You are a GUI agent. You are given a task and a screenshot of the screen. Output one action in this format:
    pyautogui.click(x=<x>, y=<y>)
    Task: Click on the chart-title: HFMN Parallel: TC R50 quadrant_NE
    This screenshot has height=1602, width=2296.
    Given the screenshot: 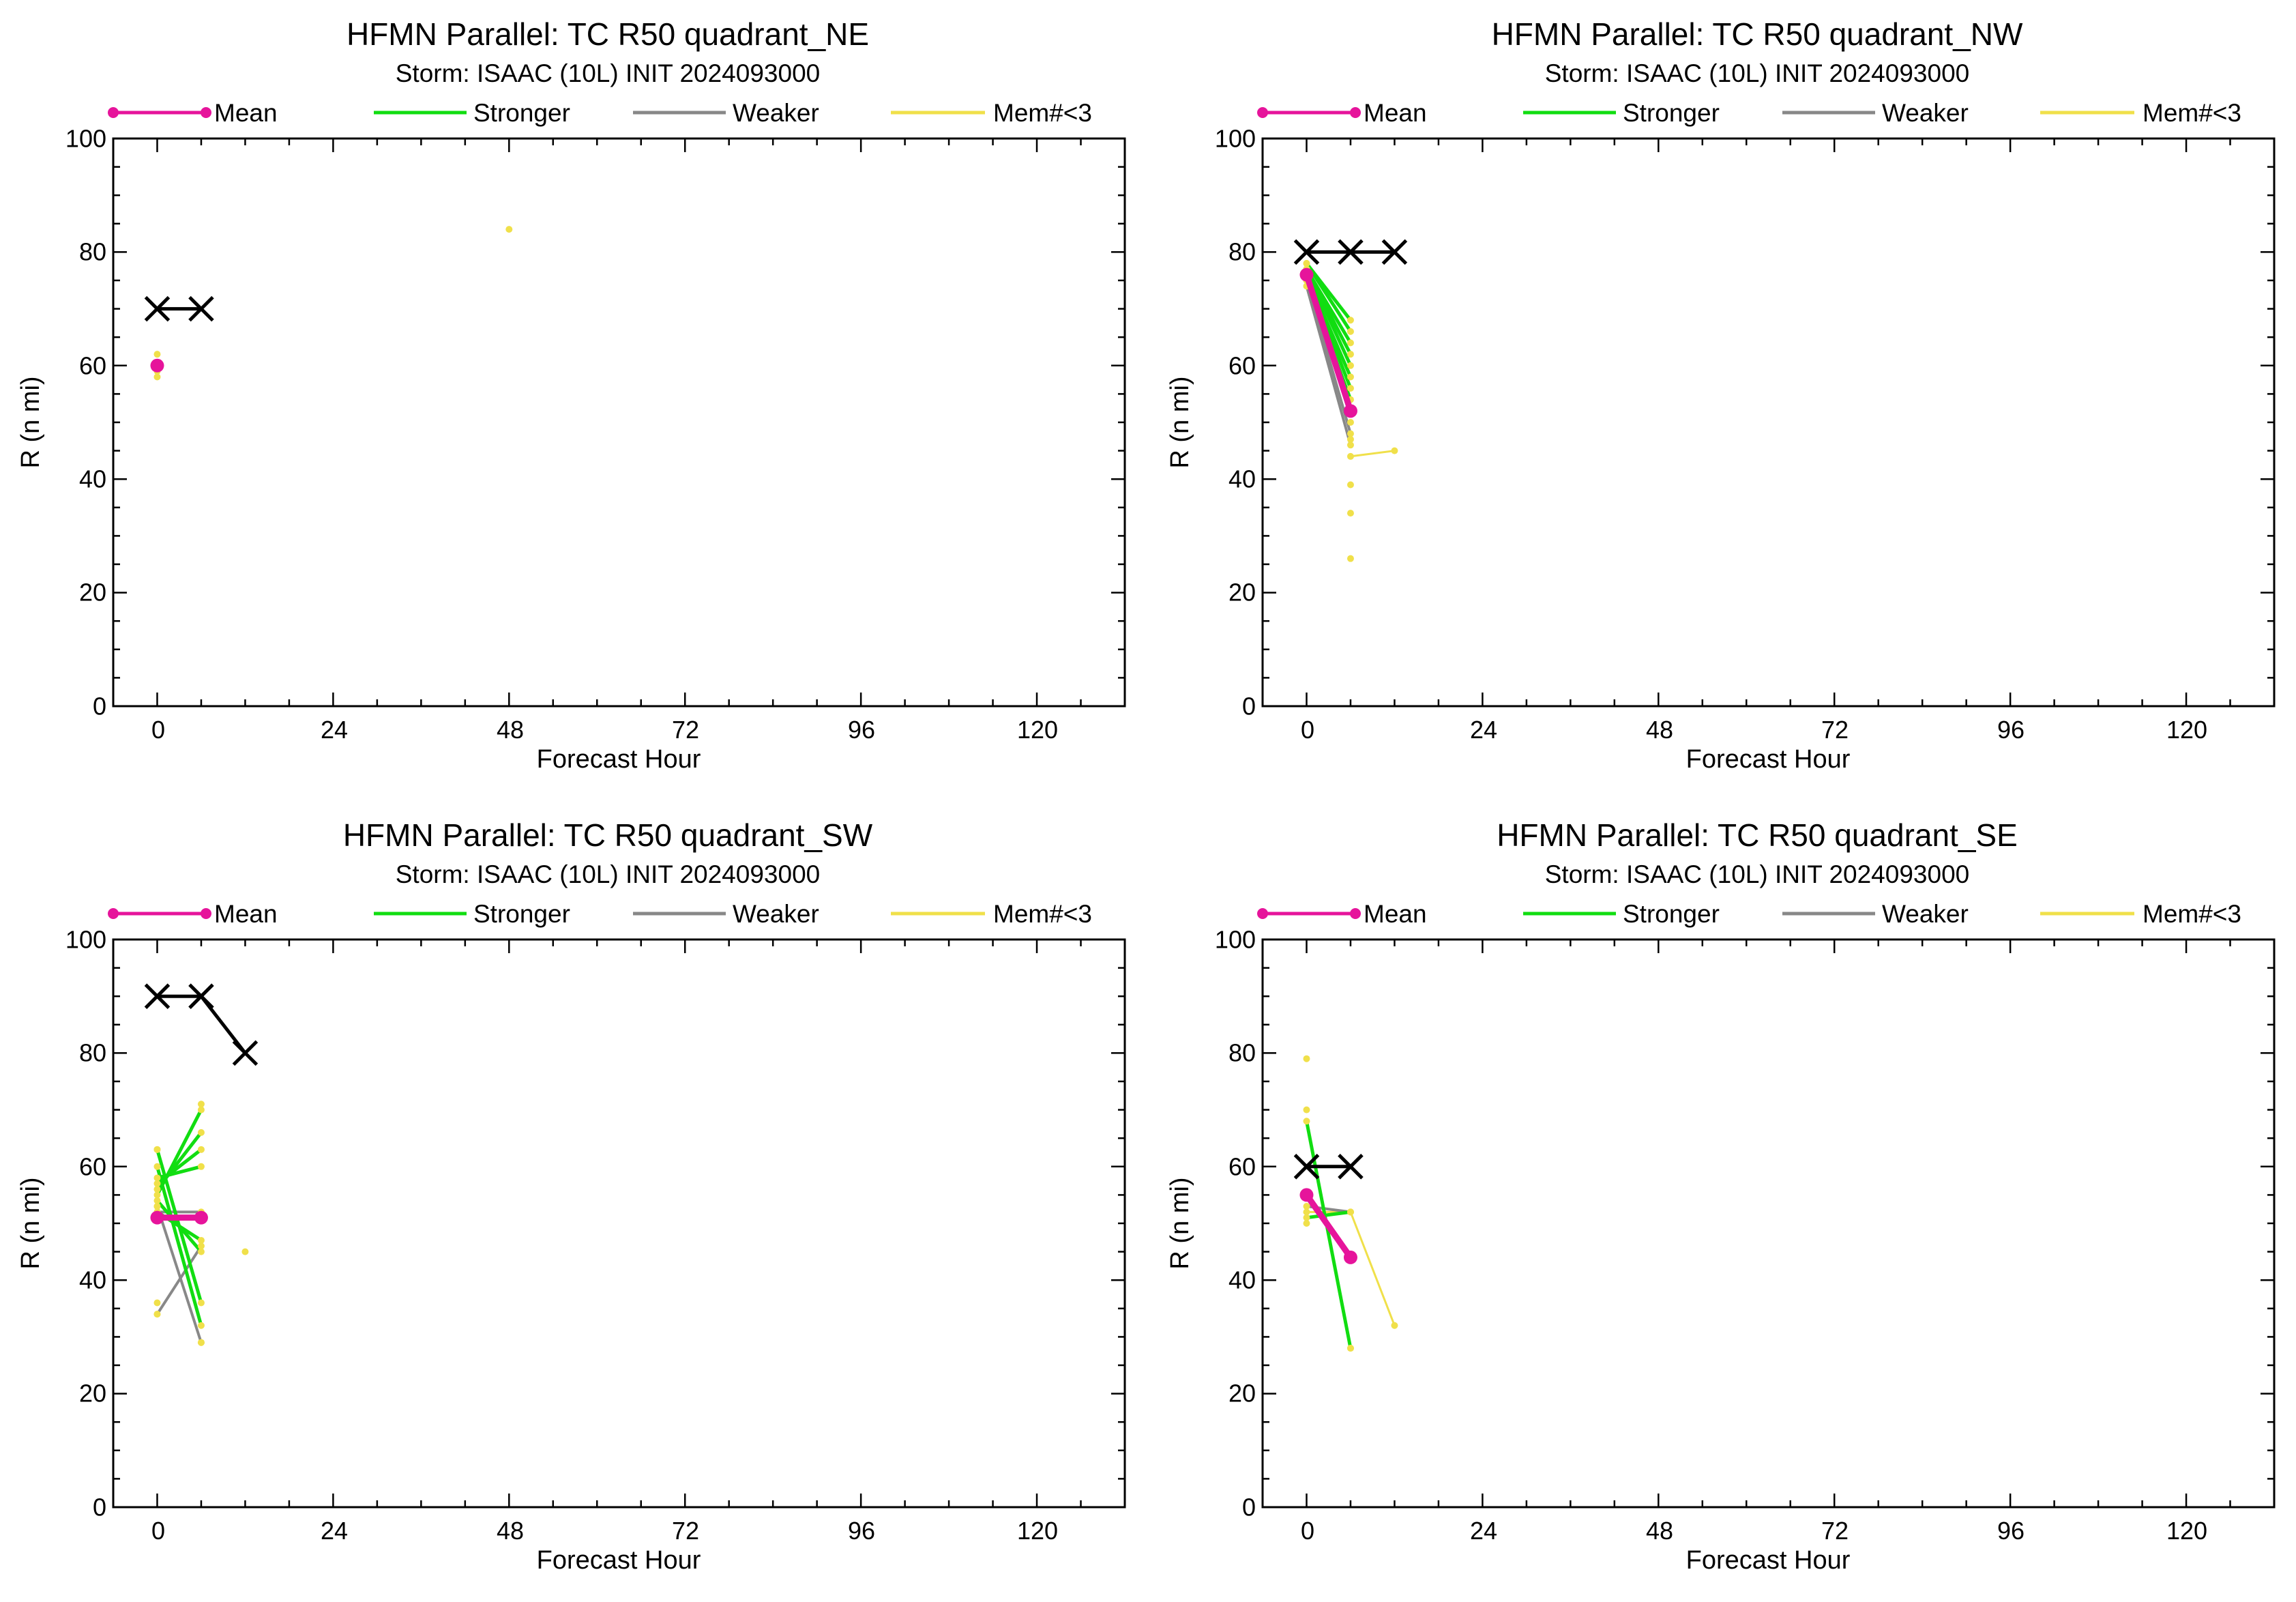 What is the action you would take?
    pyautogui.click(x=608, y=34)
    